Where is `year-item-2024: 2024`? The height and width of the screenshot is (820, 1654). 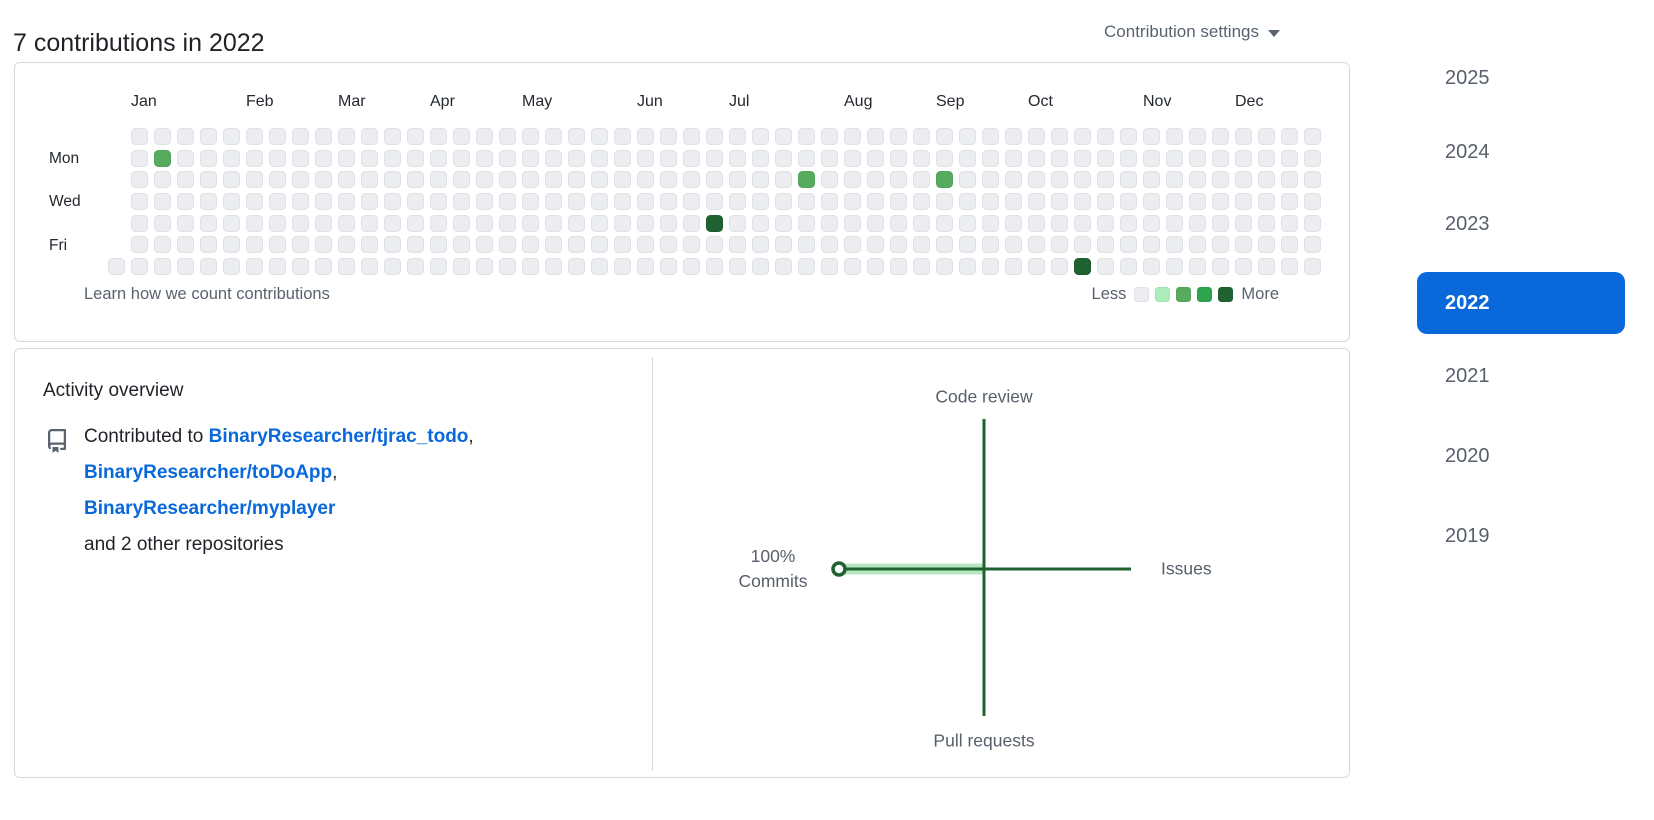 year-item-2024: 2024 is located at coordinates (1467, 152).